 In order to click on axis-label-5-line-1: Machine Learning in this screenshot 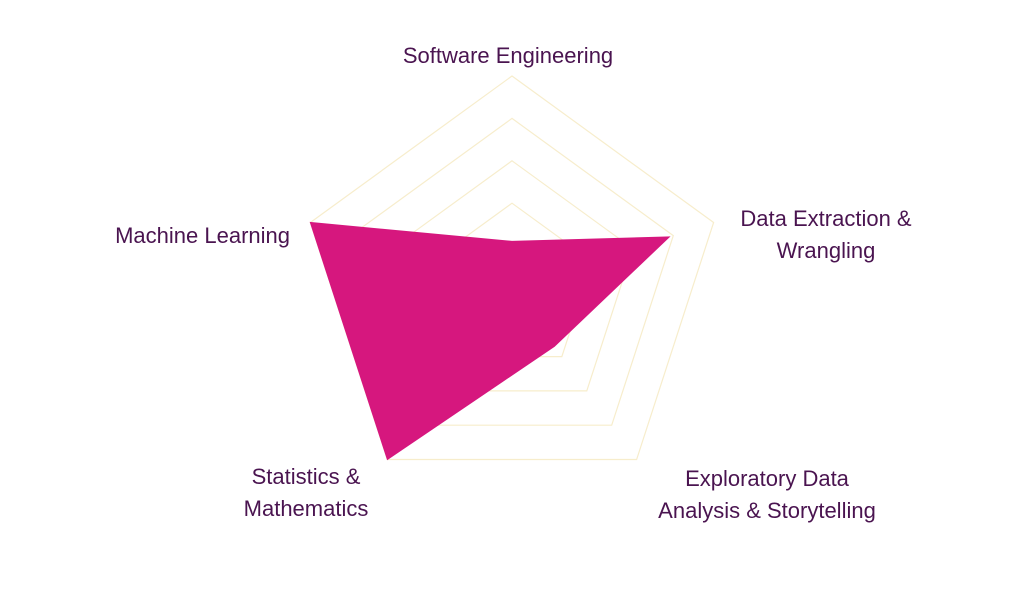, I will do `click(202, 235)`.